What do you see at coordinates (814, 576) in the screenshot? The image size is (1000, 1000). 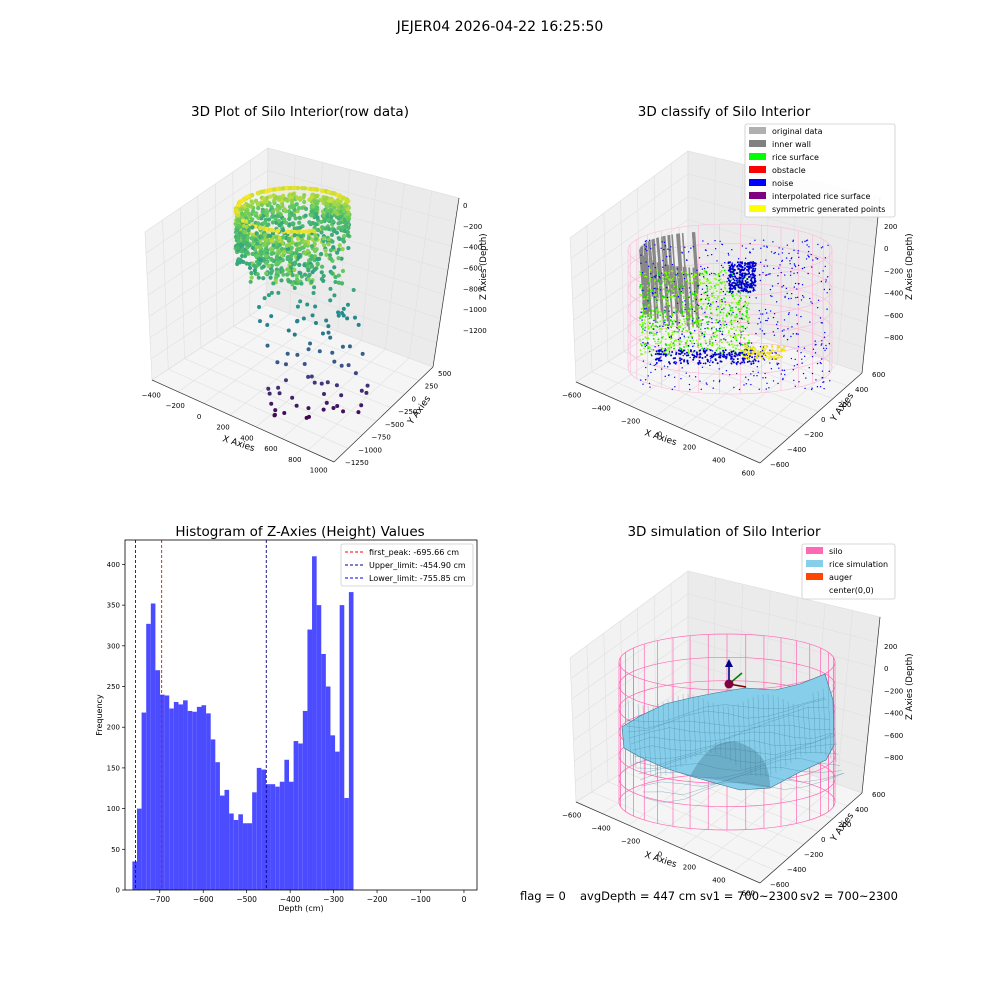 I see `legend-swatch` at bounding box center [814, 576].